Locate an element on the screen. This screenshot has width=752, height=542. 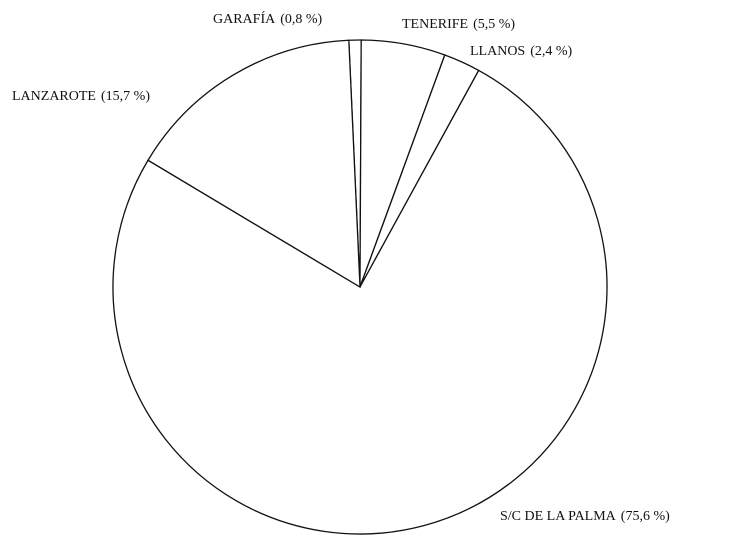
value-label: (75,6 %) is located at coordinates (645, 516).